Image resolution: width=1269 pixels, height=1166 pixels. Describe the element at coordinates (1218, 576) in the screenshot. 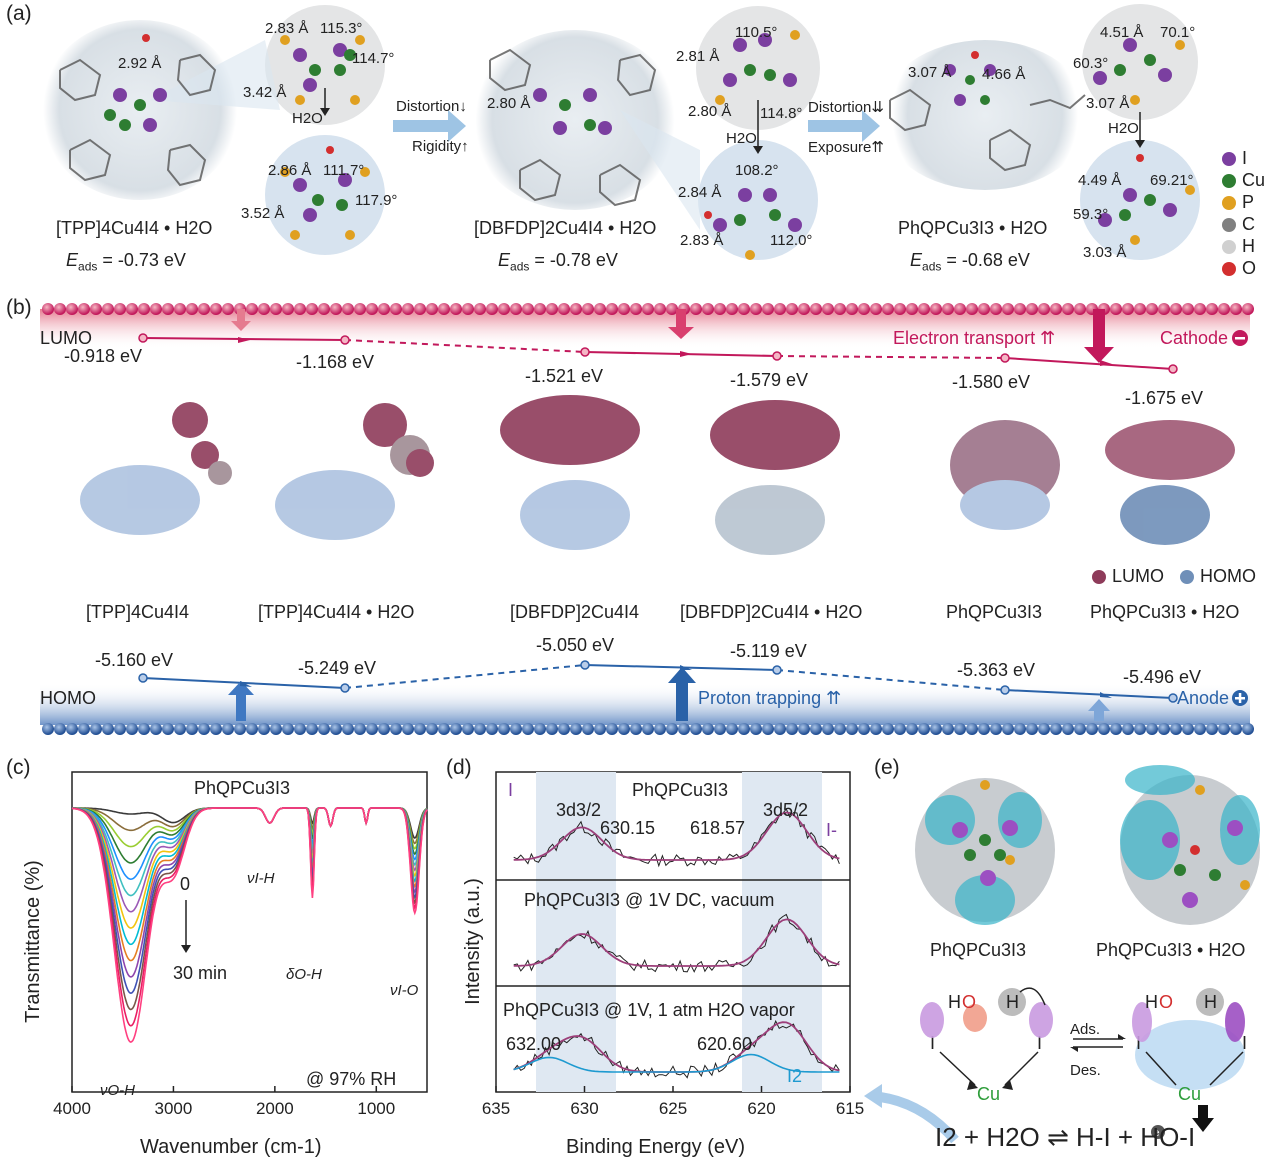

I see `orbital-legend-homo: HOMO` at that location.